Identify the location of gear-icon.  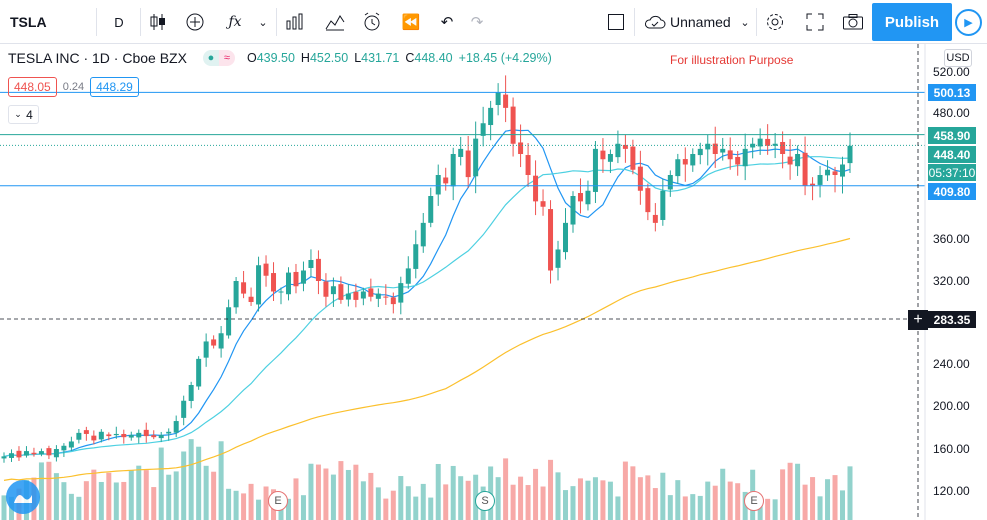
(775, 22).